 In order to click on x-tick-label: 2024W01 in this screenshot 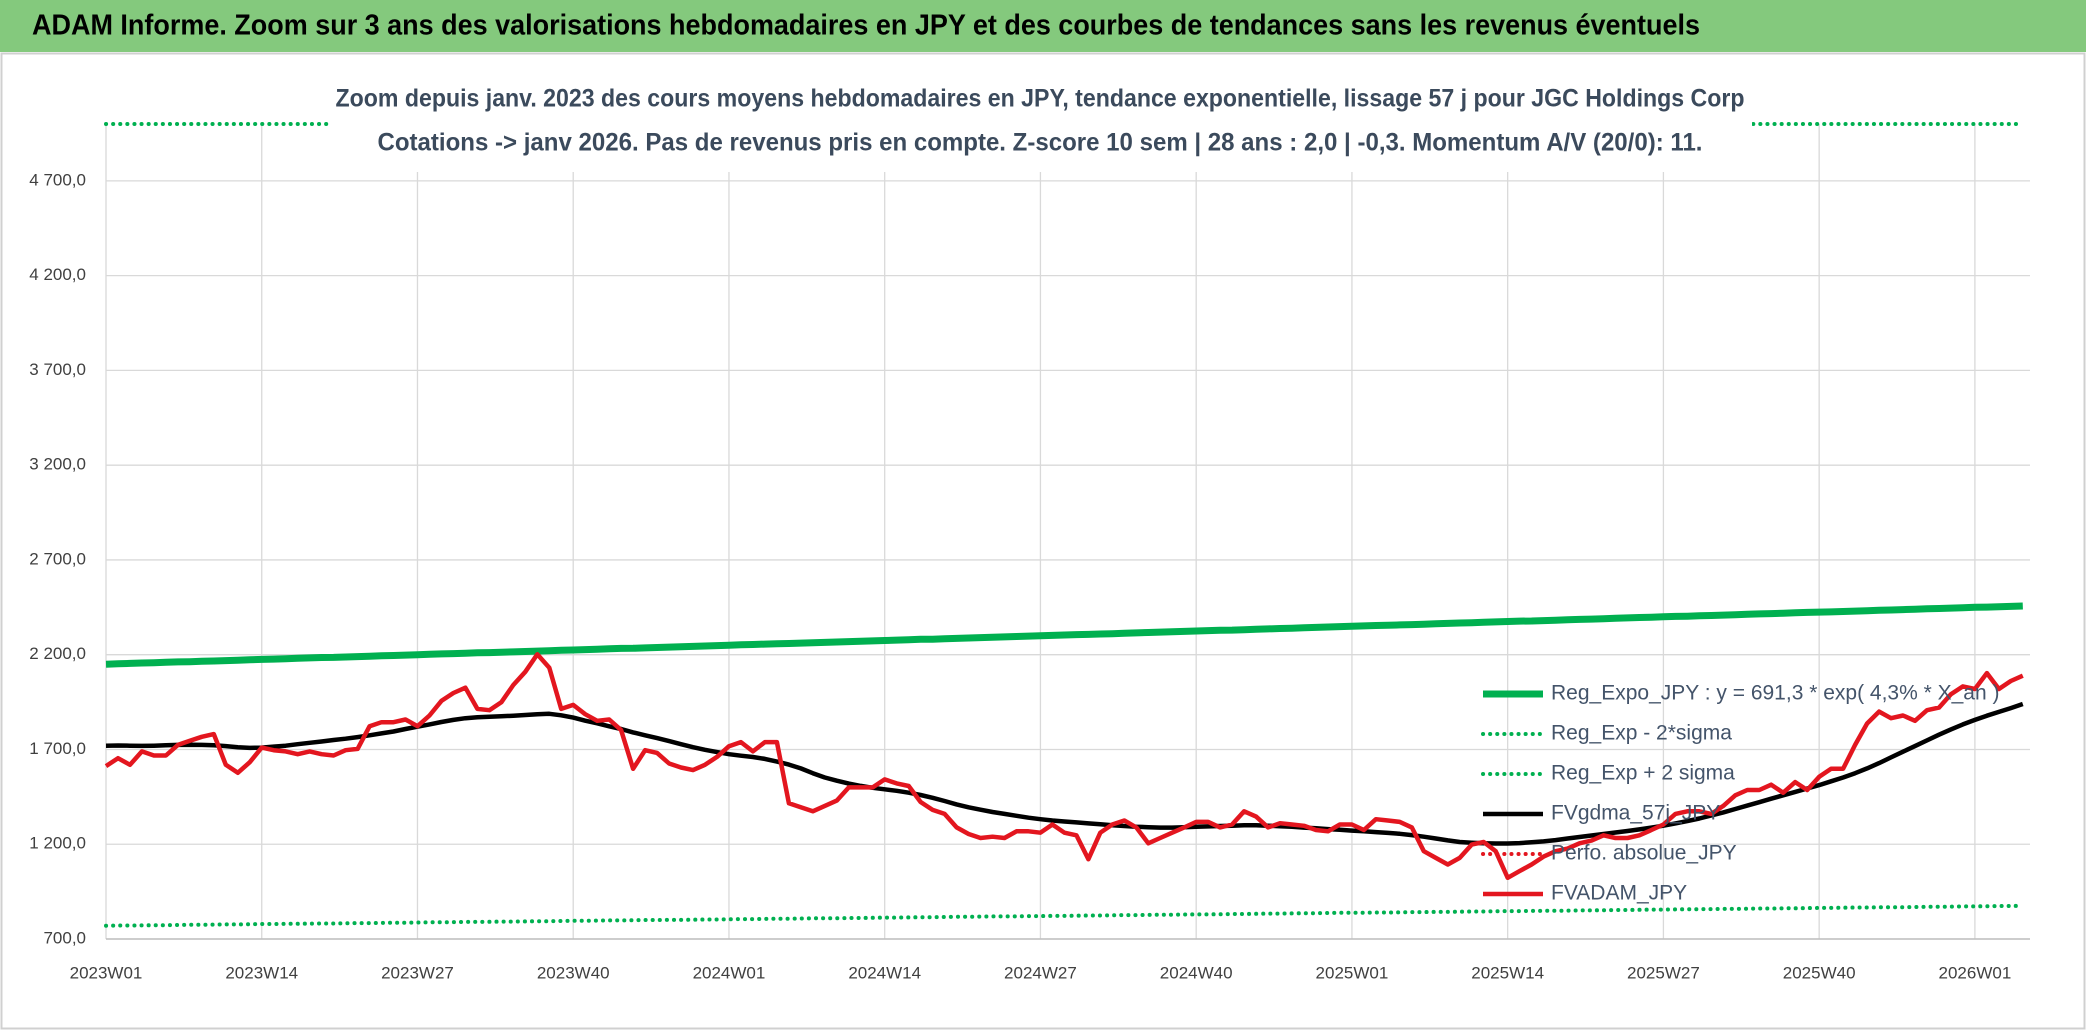, I will do `click(729, 972)`.